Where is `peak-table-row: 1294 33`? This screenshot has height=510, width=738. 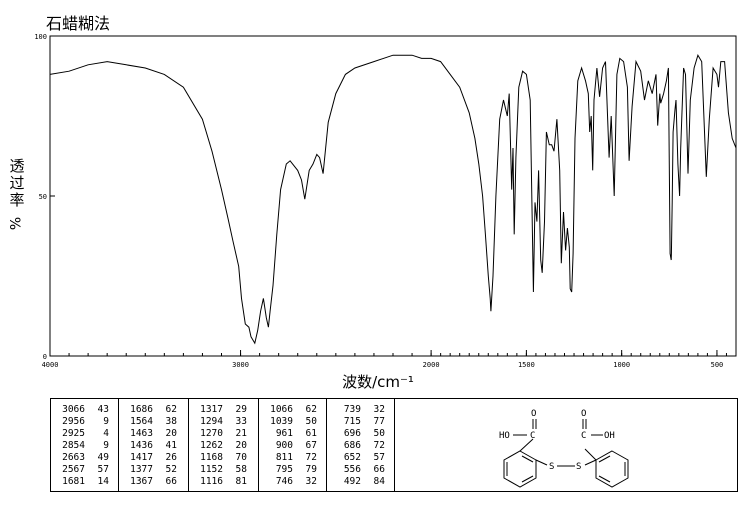 peak-table-row: 1294 33 is located at coordinates (223, 422).